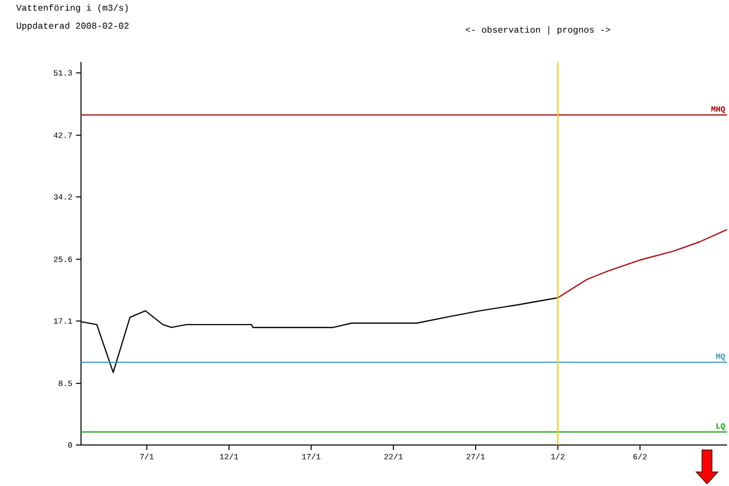 The width and height of the screenshot is (729, 486). I want to click on line-series, so click(642, 263).